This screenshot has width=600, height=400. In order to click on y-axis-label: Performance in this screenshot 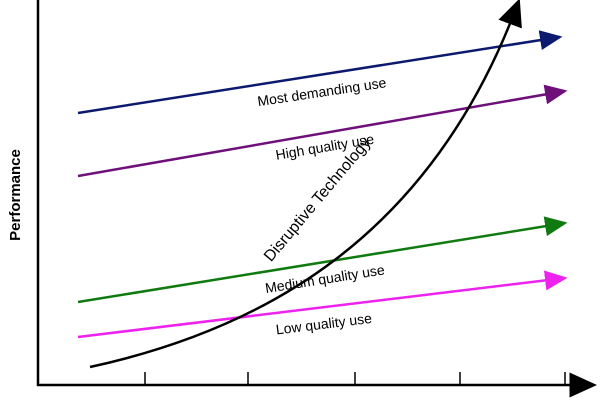, I will do `click(15, 195)`.